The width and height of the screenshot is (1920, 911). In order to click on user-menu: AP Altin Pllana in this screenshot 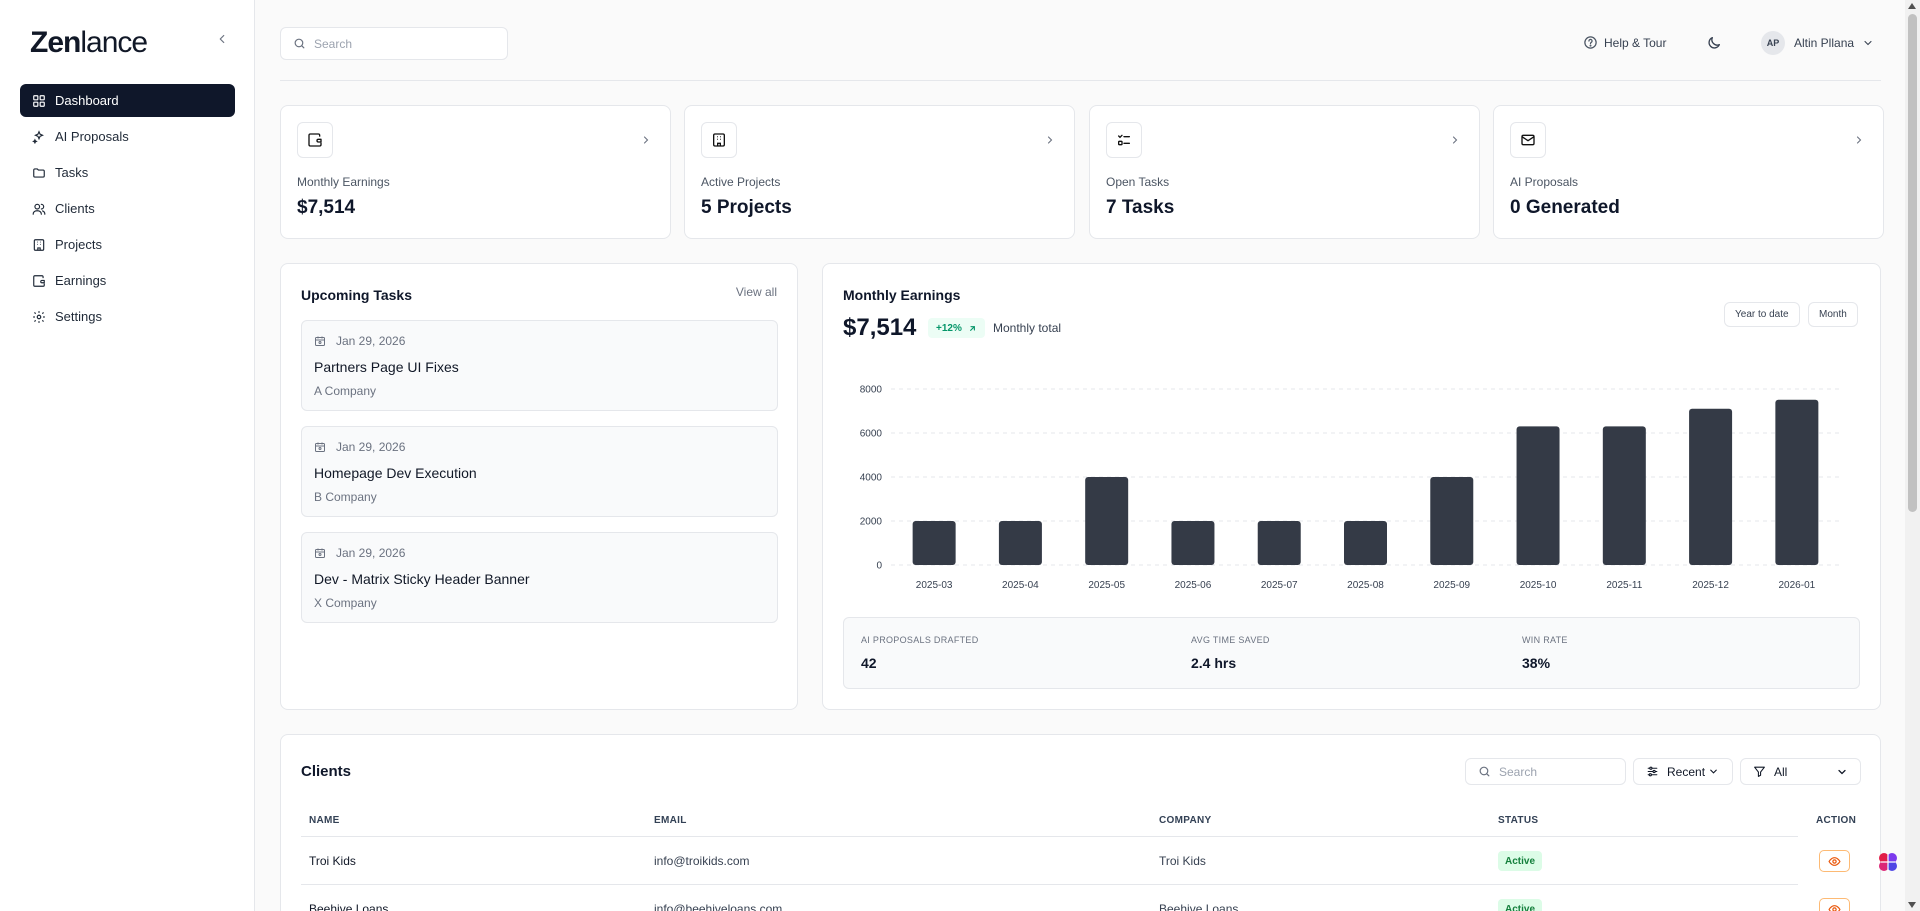, I will do `click(1817, 43)`.